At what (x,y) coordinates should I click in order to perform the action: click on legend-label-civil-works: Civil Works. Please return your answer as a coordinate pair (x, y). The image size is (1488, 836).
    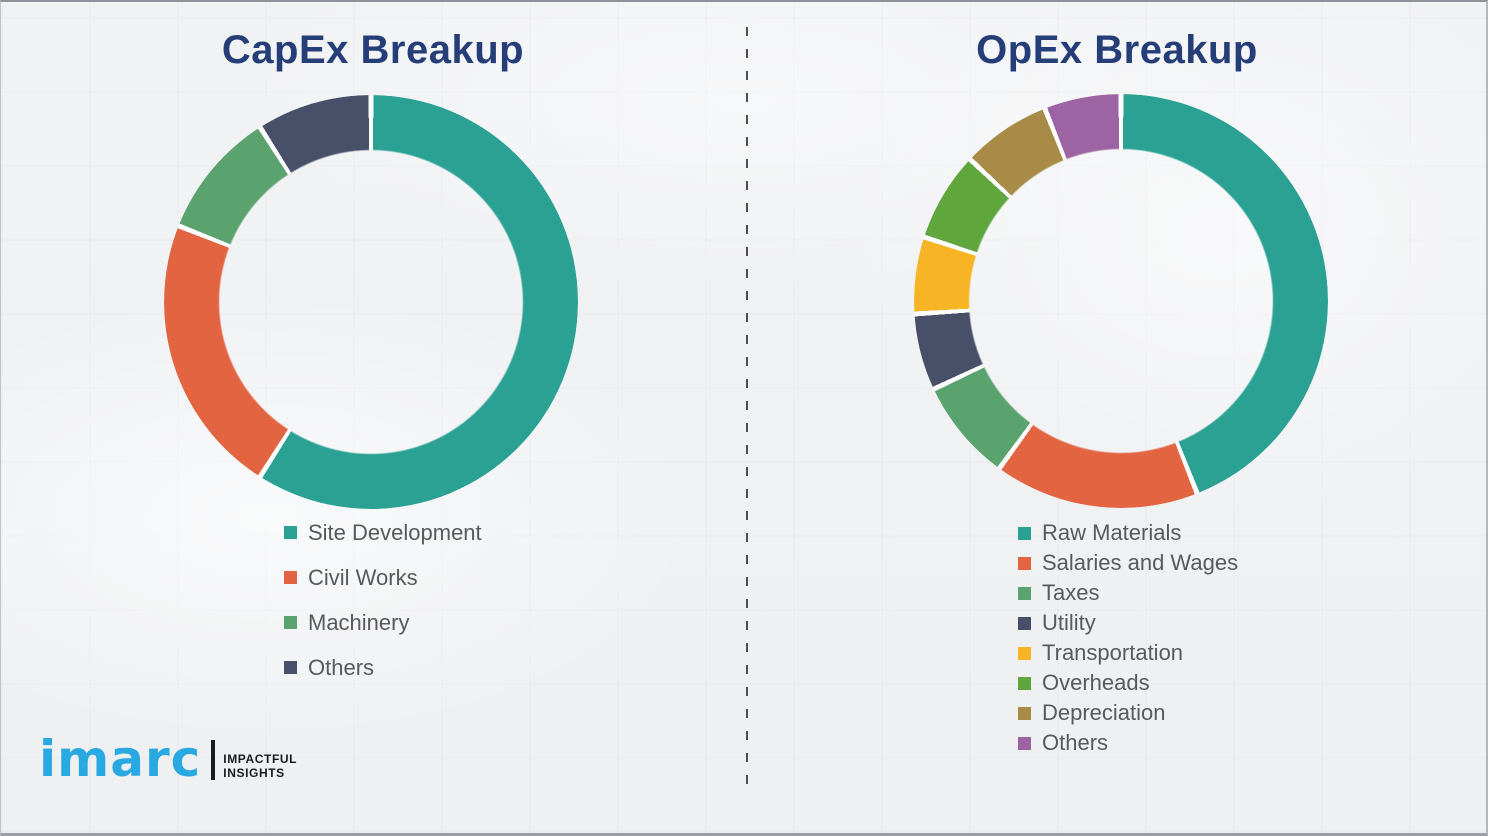
    Looking at the image, I should click on (363, 577).